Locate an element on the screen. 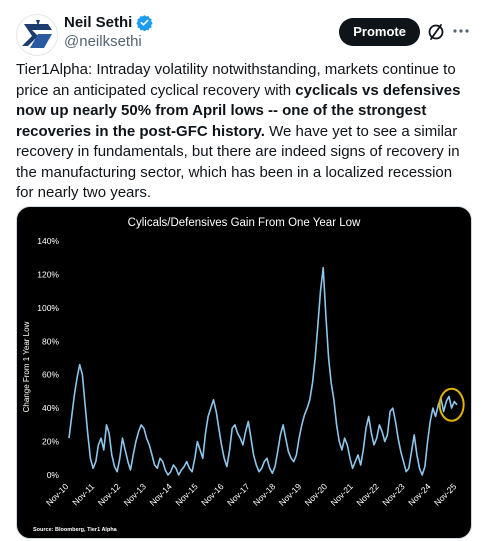 The image size is (488, 541). author-info: Neil Sethi @neilksethi is located at coordinates (109, 32).